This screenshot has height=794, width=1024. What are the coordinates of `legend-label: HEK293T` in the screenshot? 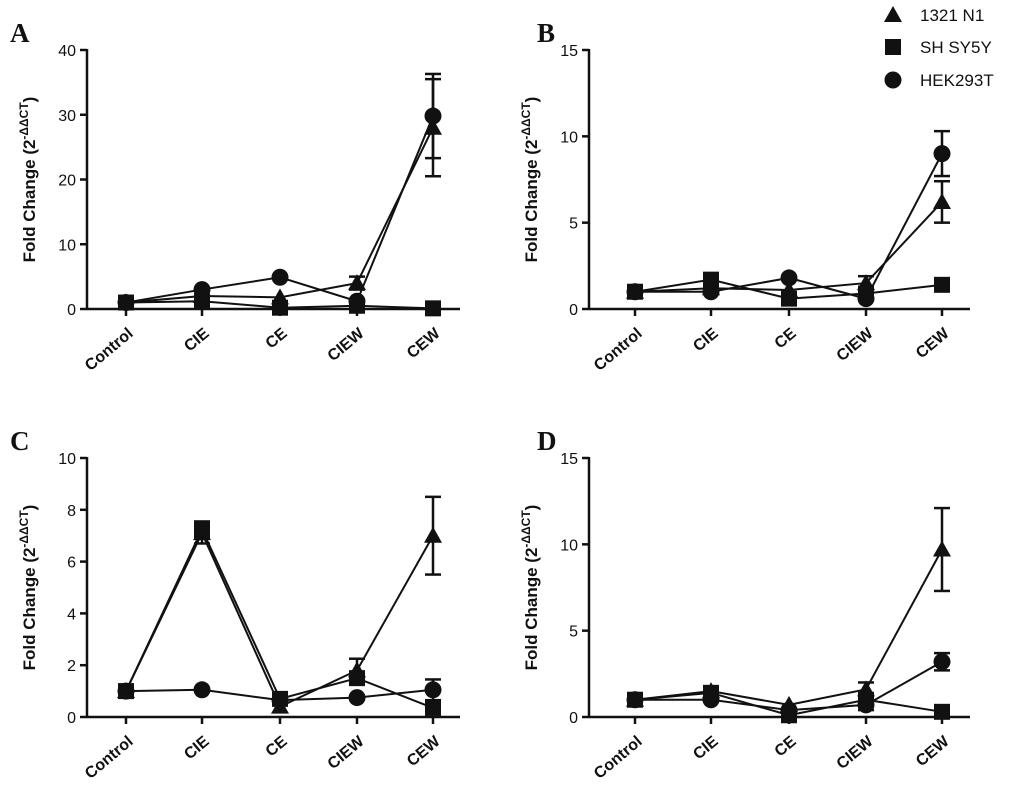 It's located at (957, 80).